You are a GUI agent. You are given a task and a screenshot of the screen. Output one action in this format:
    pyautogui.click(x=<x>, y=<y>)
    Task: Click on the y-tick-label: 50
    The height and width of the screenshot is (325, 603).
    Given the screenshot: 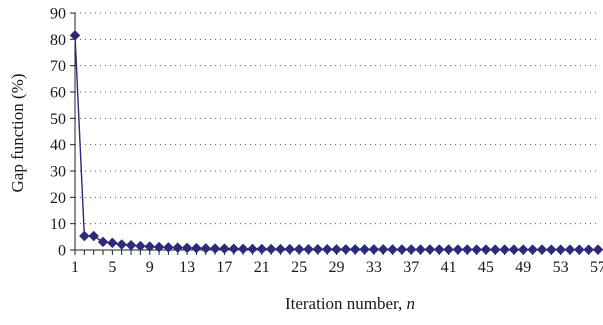 What is the action you would take?
    pyautogui.click(x=58, y=119)
    